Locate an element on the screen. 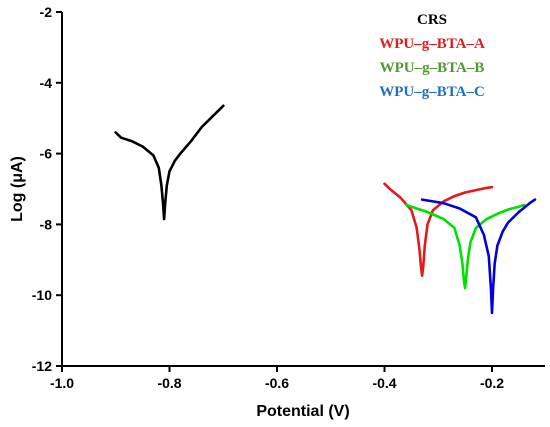  y-tick-label: -2 is located at coordinates (46, 12).